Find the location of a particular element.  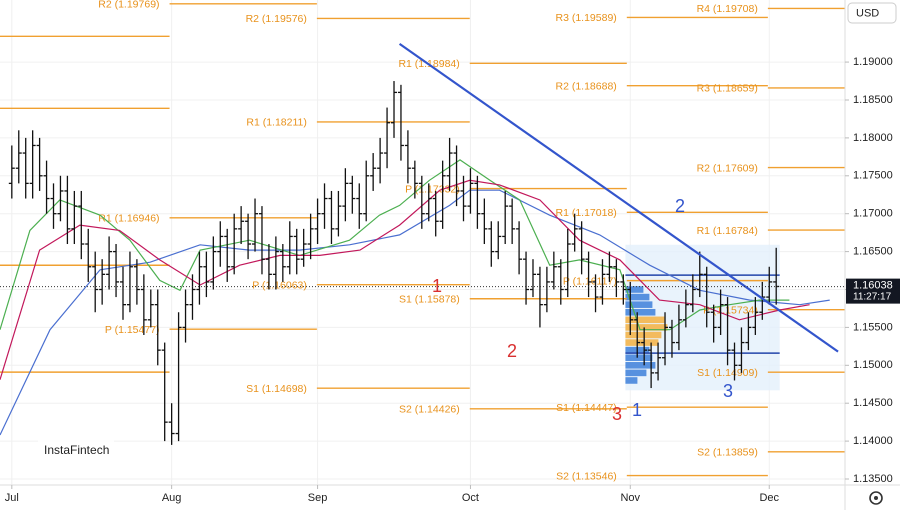

pivot-label: S2 (1.13859) is located at coordinates (727, 453).